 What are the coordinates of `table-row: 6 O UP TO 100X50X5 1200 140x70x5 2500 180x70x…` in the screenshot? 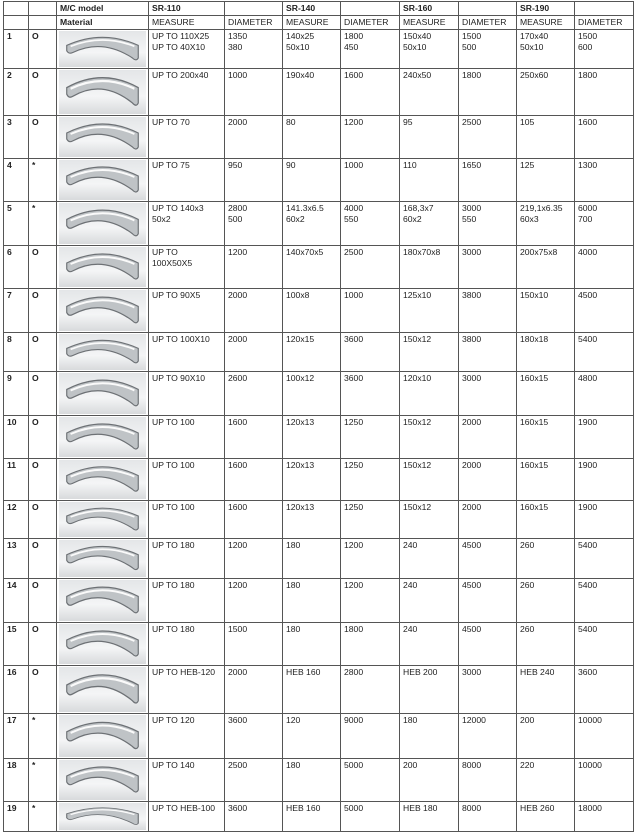 It's located at (318, 267).